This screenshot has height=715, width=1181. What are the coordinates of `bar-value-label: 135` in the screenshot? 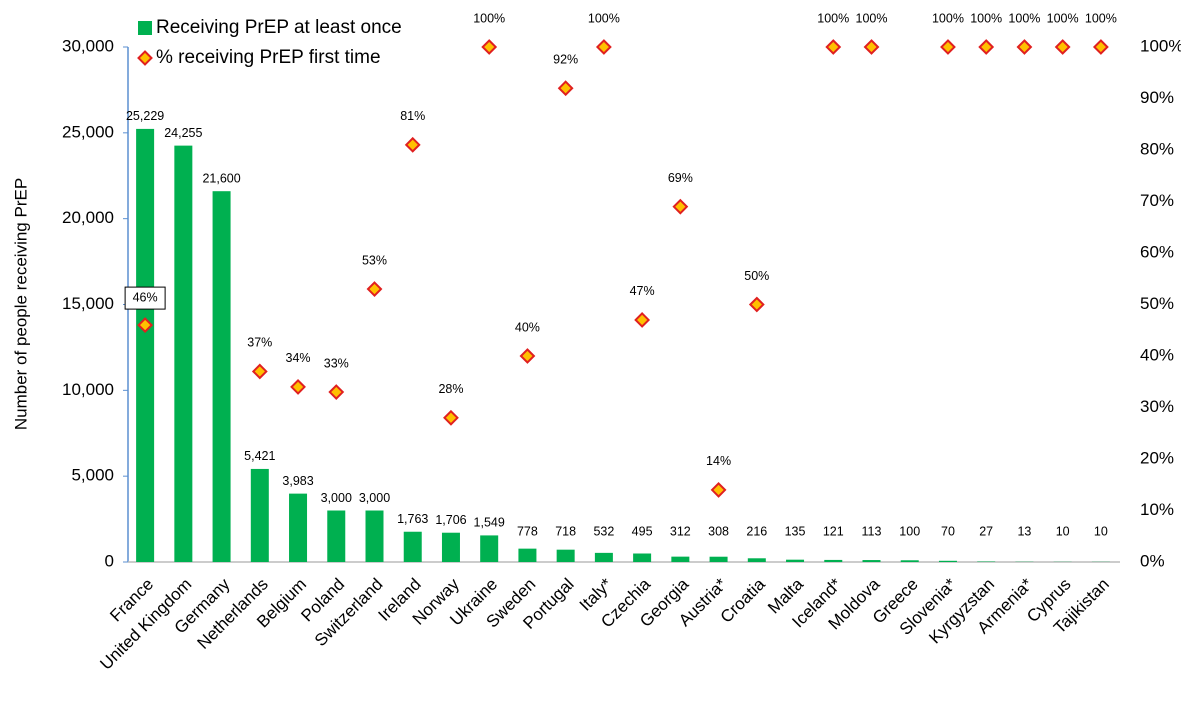 It's located at (795, 531).